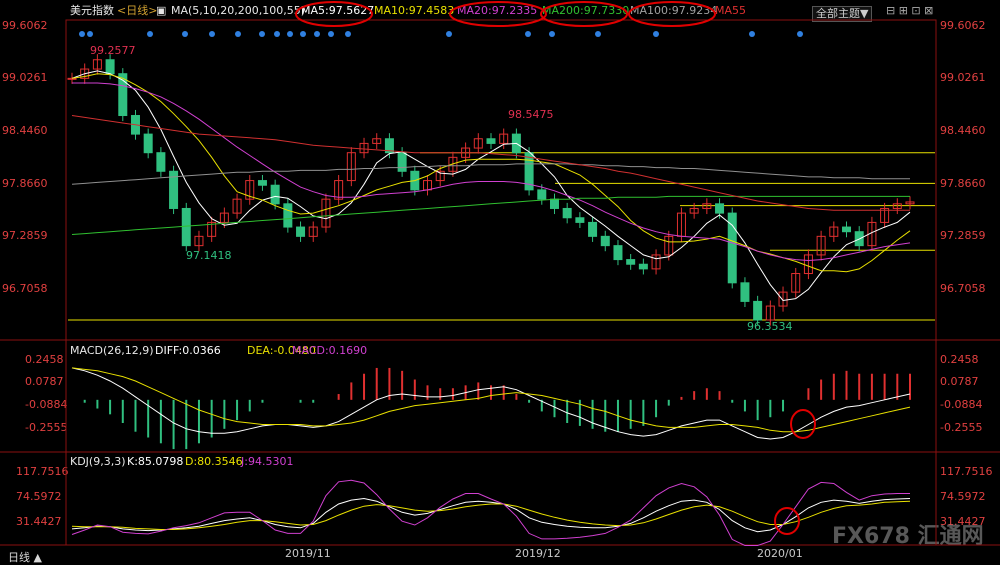 This screenshot has height=565, width=1000. Describe the element at coordinates (586, 10) in the screenshot. I see `ma200-value: MA200:97.7330` at that location.